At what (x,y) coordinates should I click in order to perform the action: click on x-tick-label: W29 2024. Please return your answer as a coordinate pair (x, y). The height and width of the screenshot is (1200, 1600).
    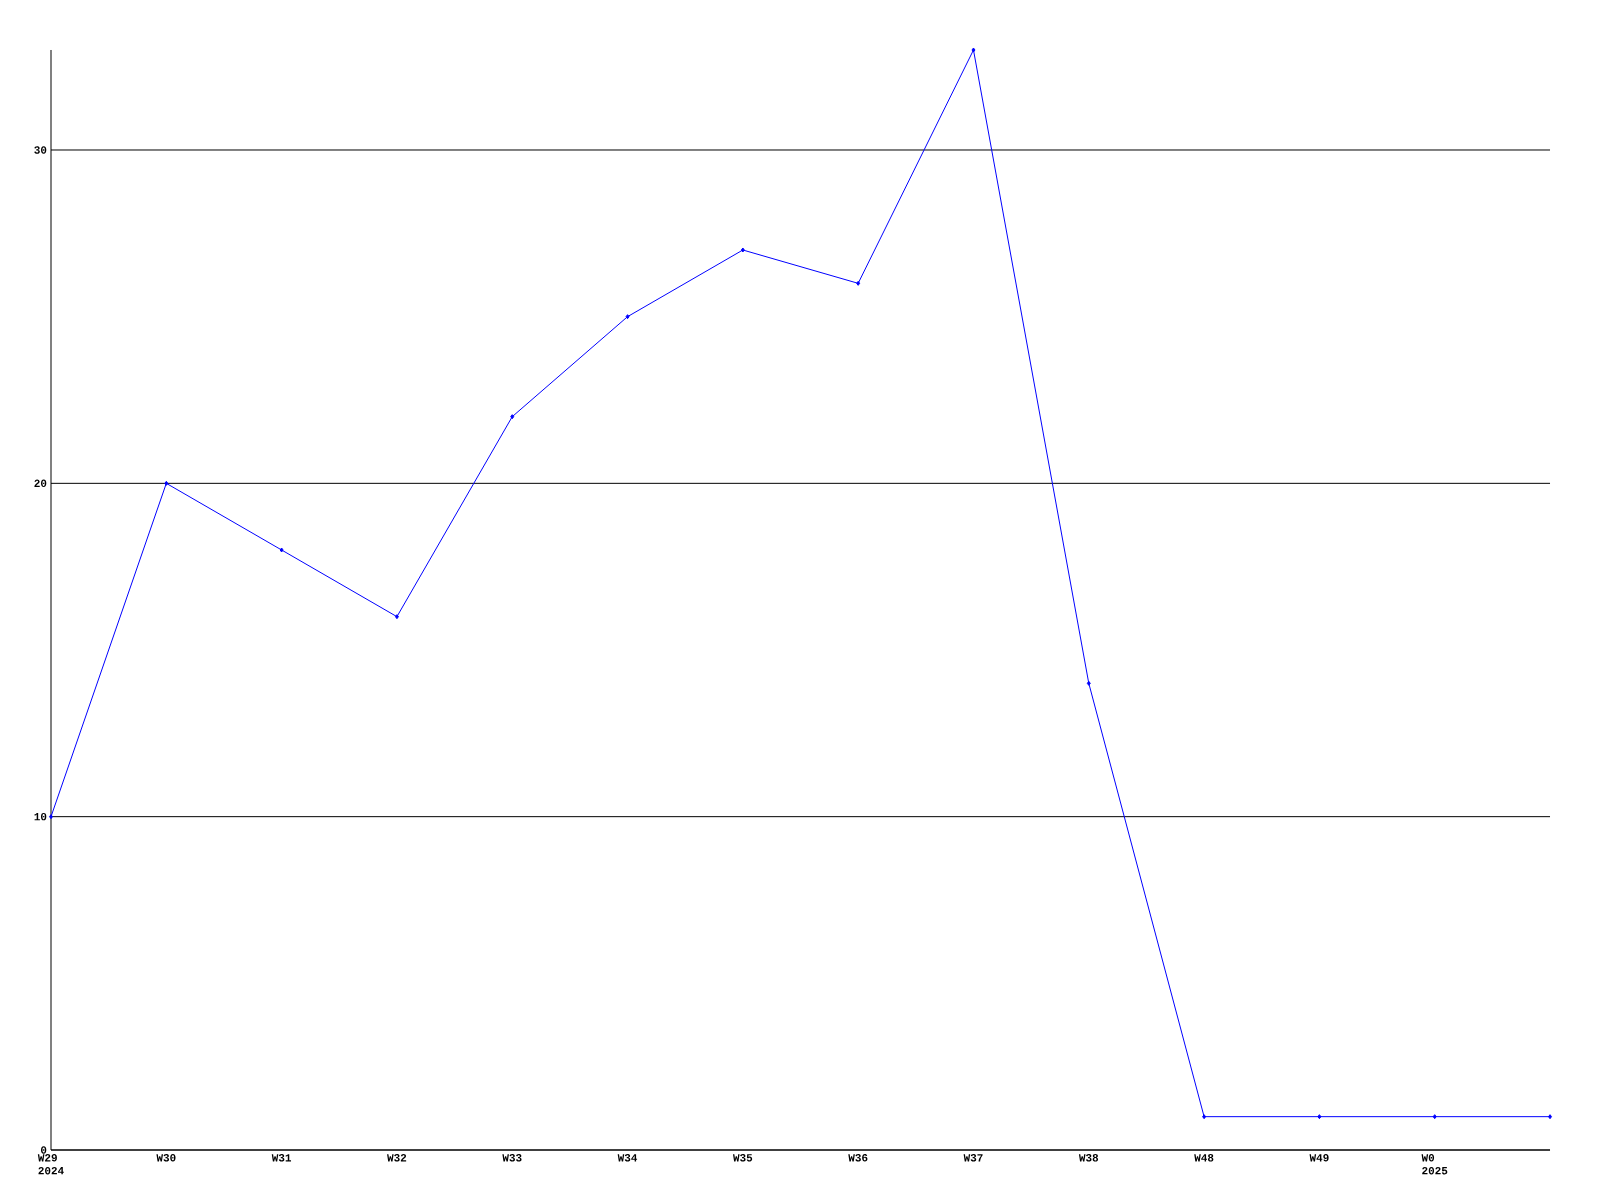
    Looking at the image, I should click on (50, 1164).